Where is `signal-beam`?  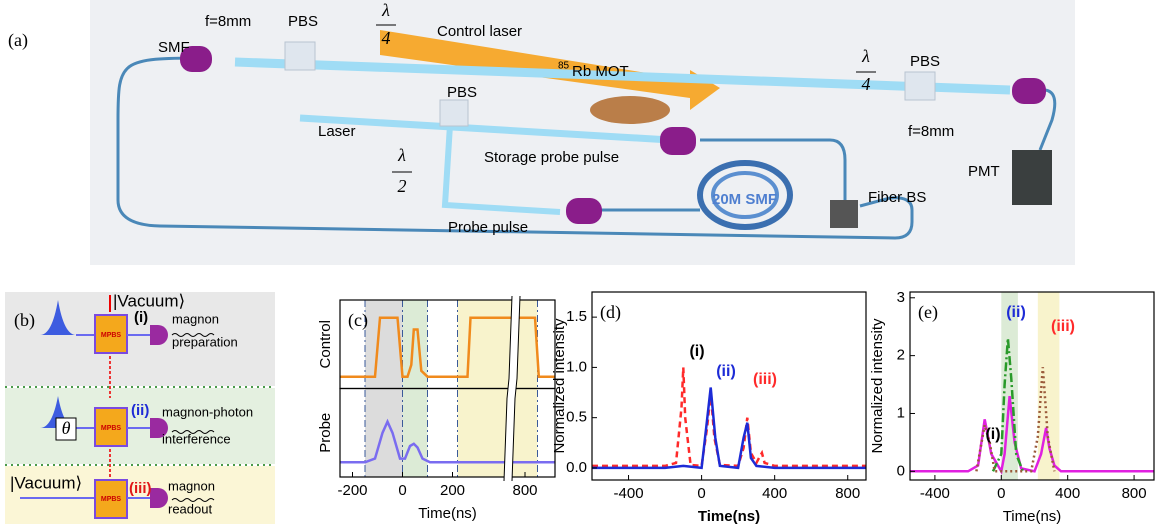 signal-beam is located at coordinates (622, 76).